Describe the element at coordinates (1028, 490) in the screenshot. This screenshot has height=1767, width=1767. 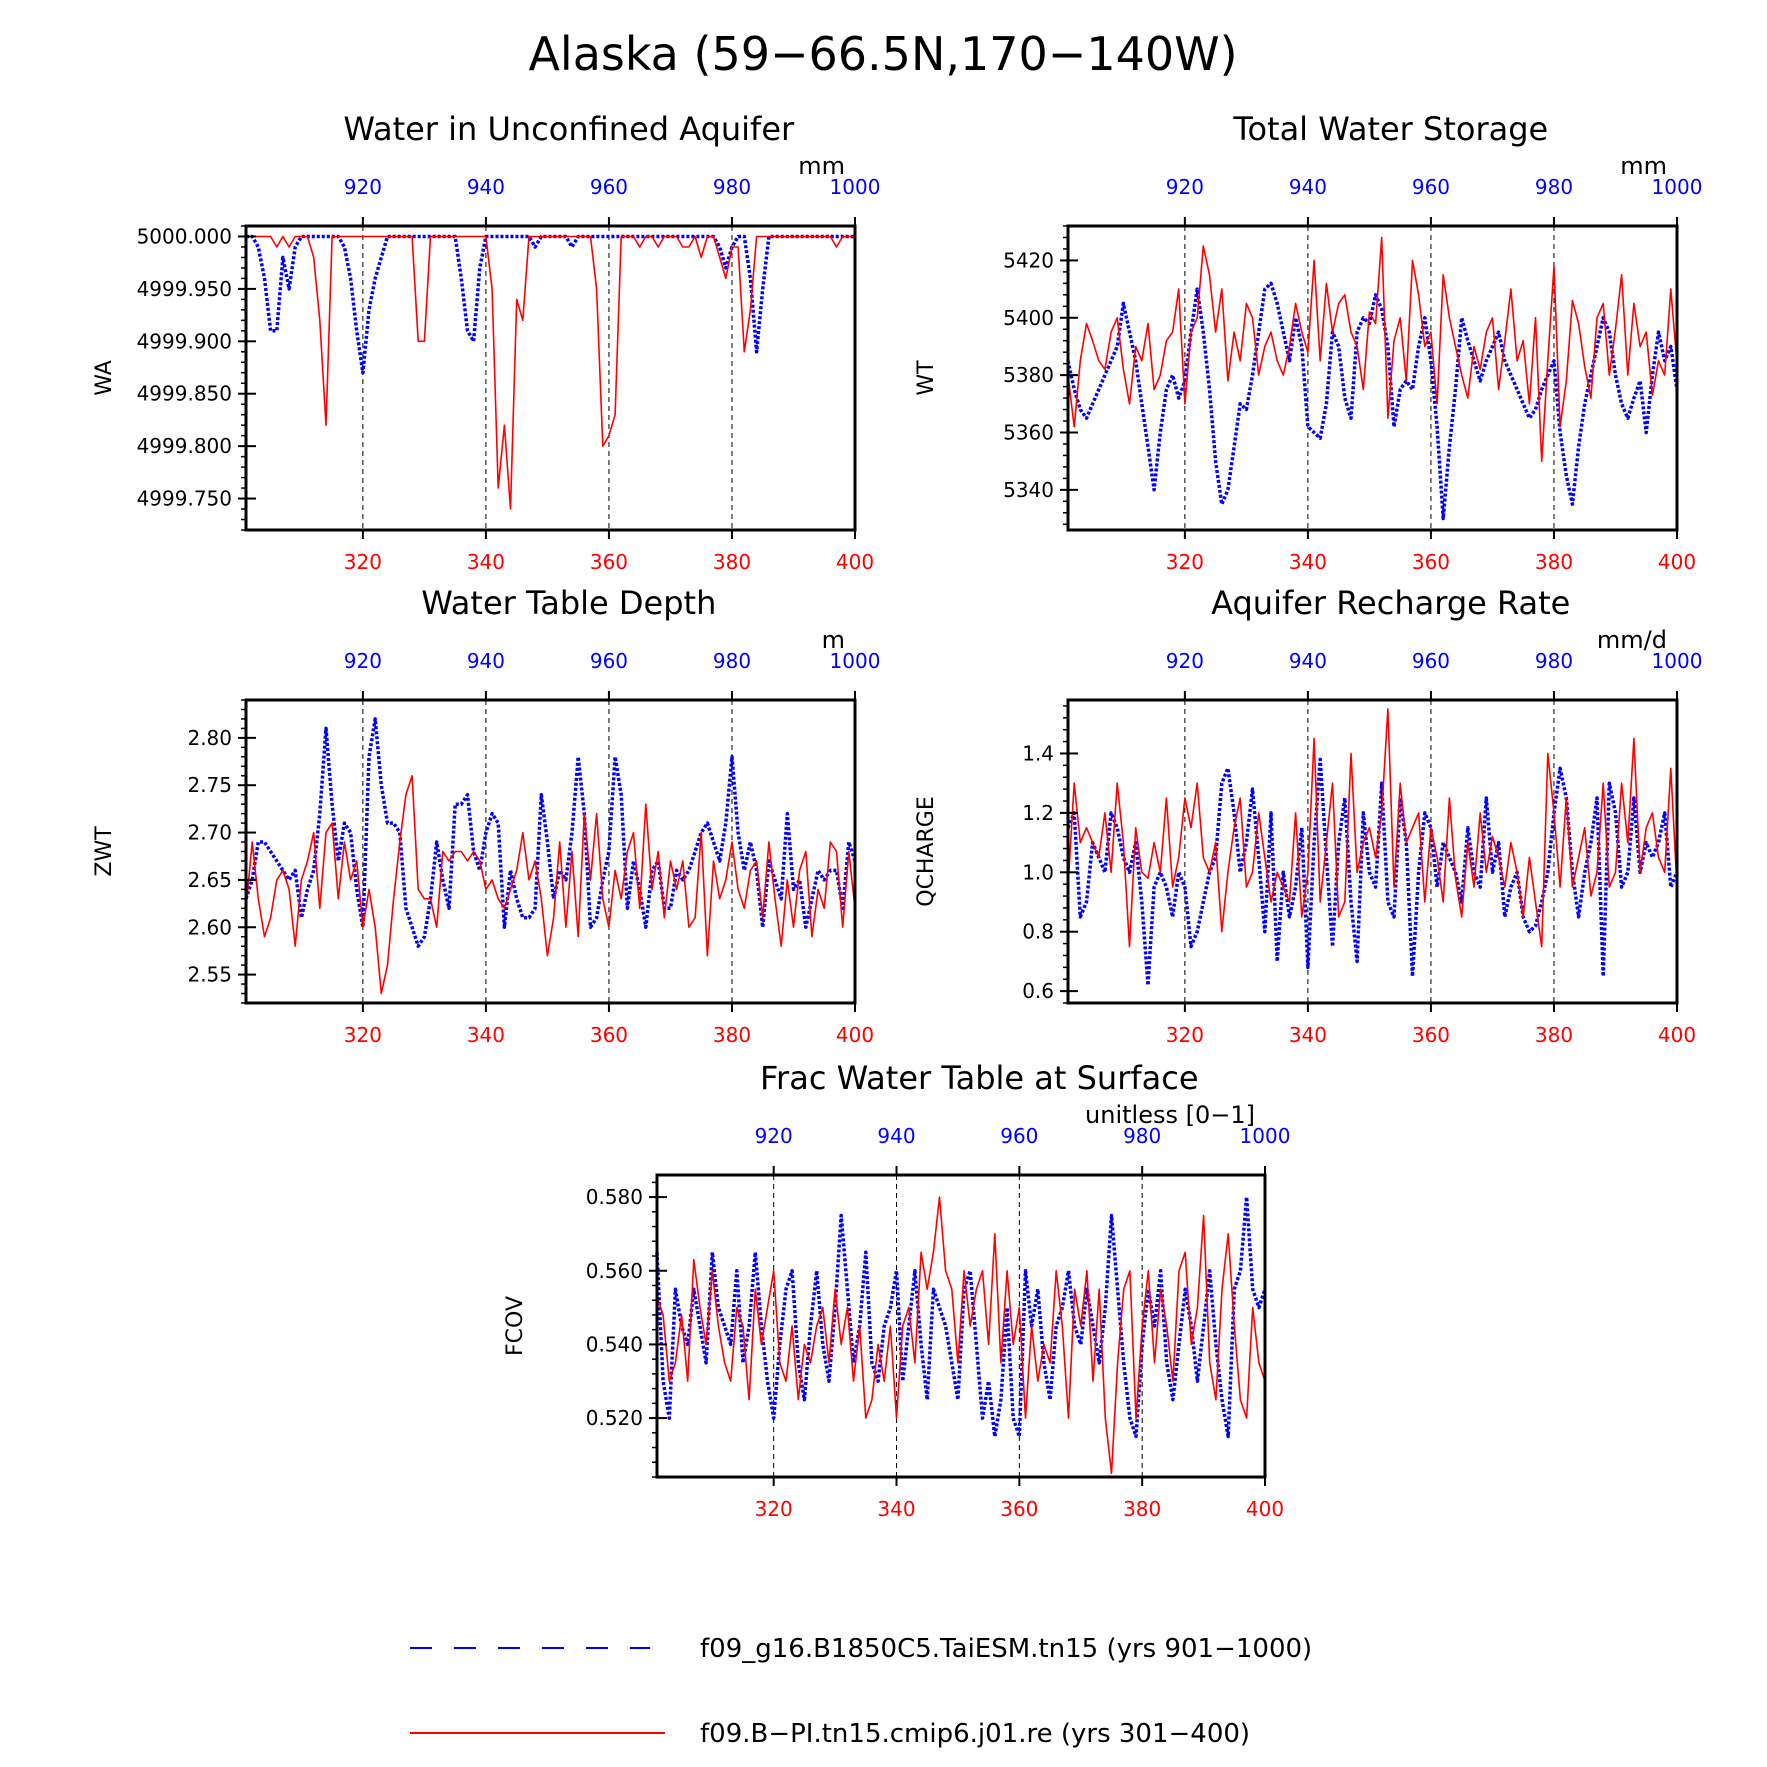
I see `y-tick-label: 5340` at that location.